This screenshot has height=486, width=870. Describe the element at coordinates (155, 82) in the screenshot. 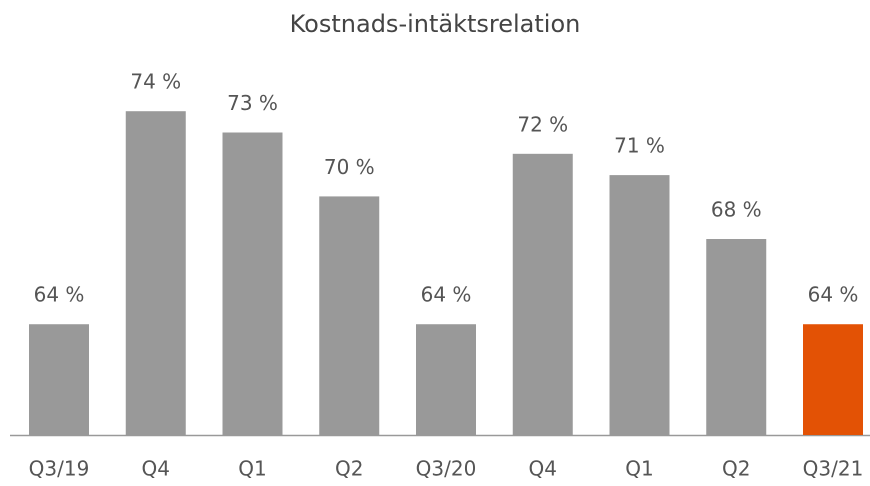

I see `value-label: 74 %` at that location.